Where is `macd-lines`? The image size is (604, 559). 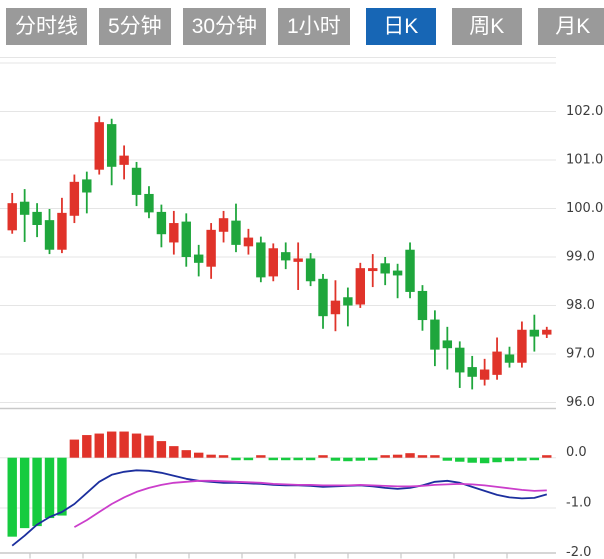 macd-lines is located at coordinates (279, 508).